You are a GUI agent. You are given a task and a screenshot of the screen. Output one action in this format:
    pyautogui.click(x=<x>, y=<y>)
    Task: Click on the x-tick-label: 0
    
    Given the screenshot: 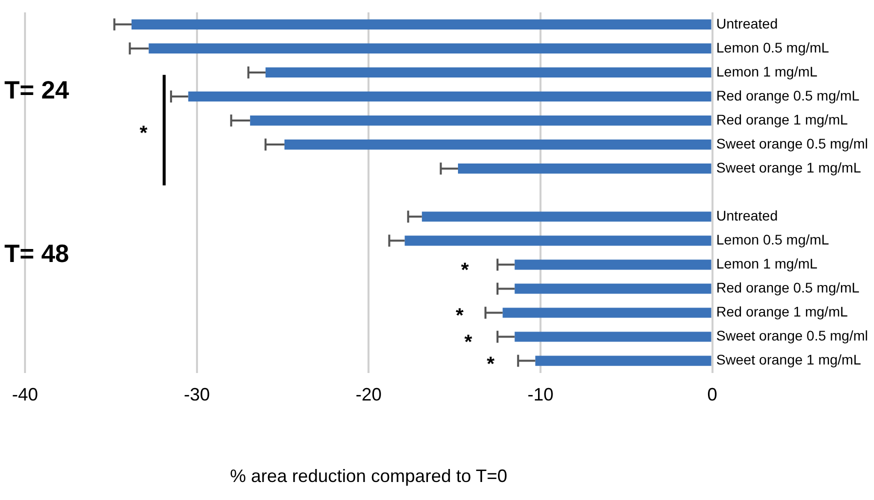 What is the action you would take?
    pyautogui.click(x=712, y=394)
    